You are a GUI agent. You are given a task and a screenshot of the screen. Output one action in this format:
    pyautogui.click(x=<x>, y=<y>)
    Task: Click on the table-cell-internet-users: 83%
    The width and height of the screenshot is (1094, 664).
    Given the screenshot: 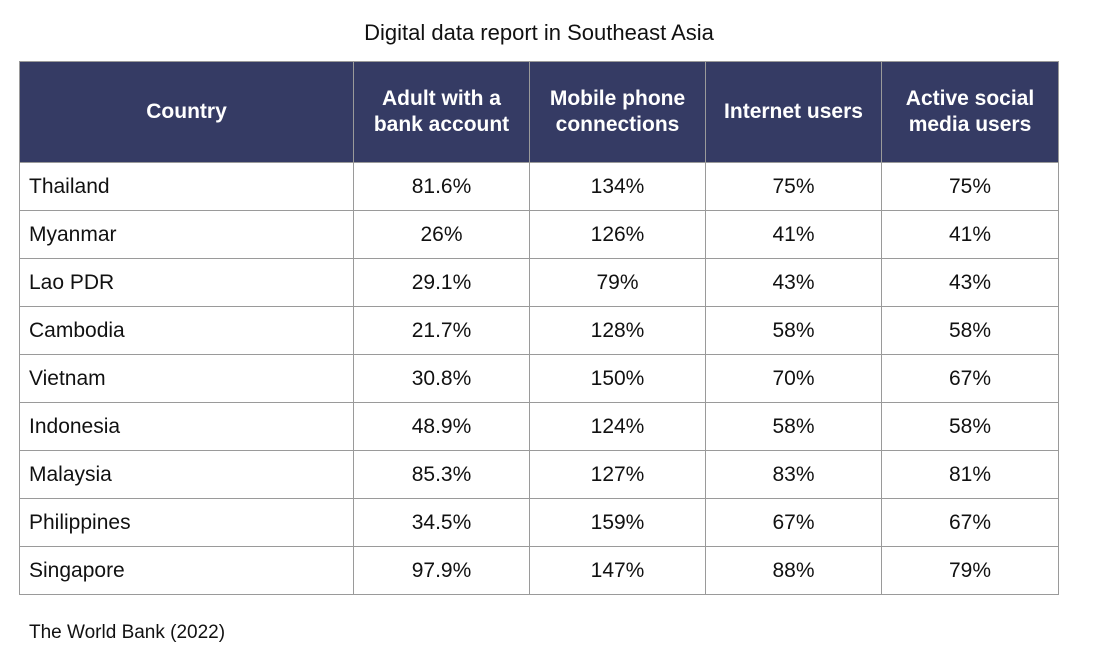 What is the action you would take?
    pyautogui.click(x=793, y=474)
    